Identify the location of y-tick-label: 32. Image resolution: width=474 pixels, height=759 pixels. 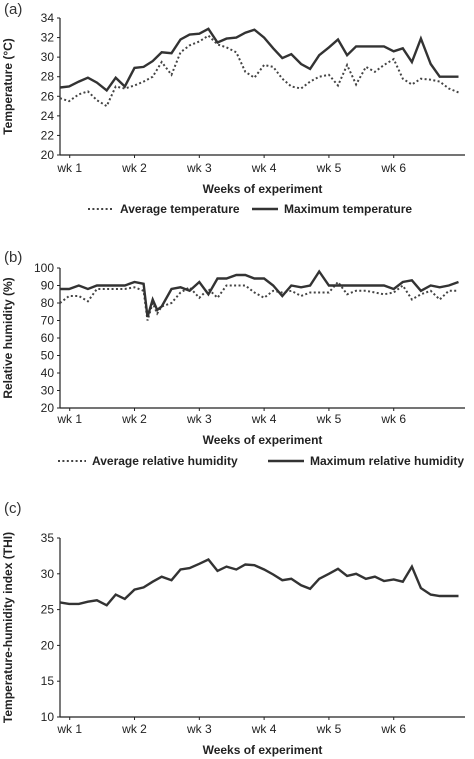
(48, 38).